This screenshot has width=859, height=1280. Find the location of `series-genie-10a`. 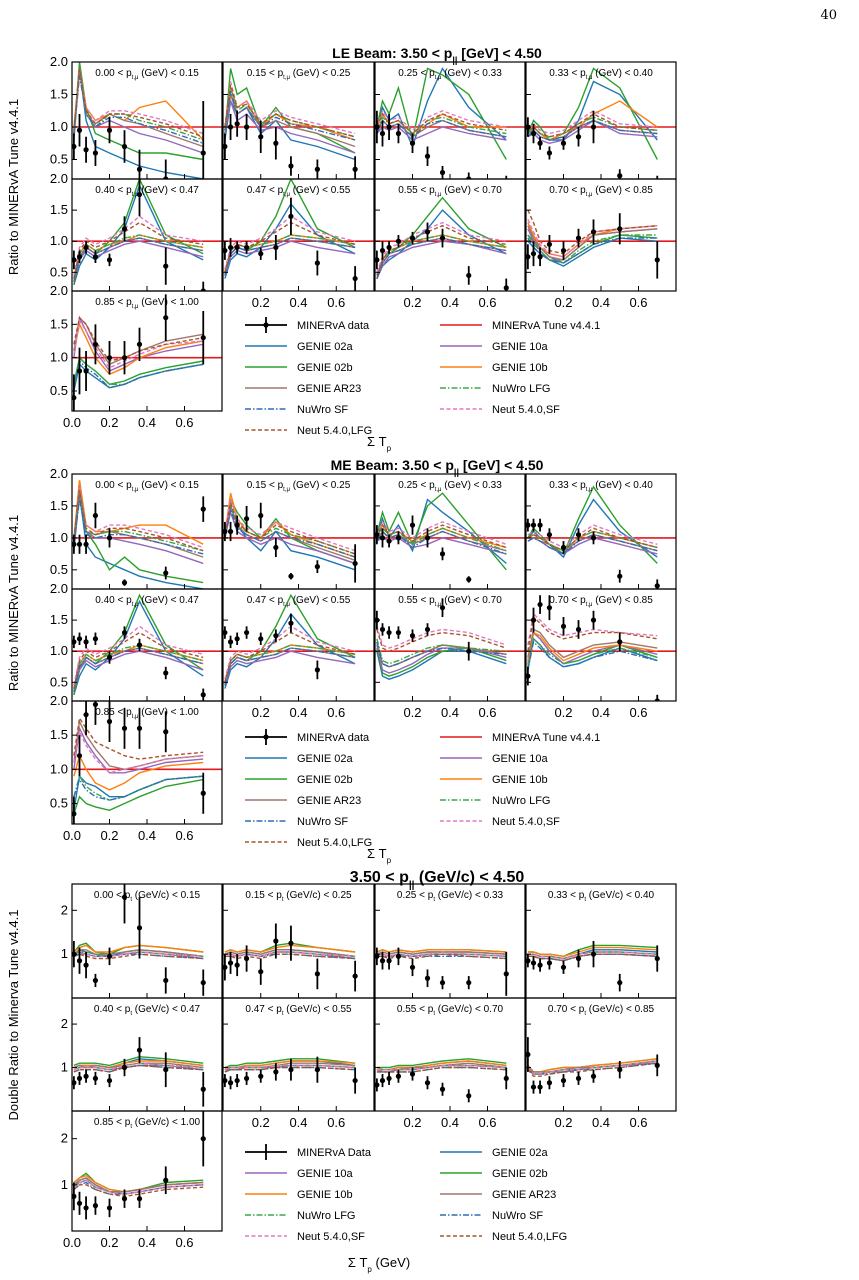

series-genie-10a is located at coordinates (592, 648).